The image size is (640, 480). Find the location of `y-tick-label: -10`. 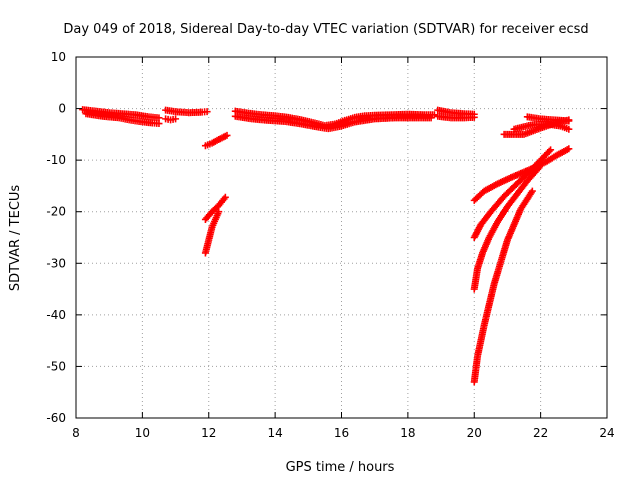

y-tick-label: -10 is located at coordinates (56, 160).